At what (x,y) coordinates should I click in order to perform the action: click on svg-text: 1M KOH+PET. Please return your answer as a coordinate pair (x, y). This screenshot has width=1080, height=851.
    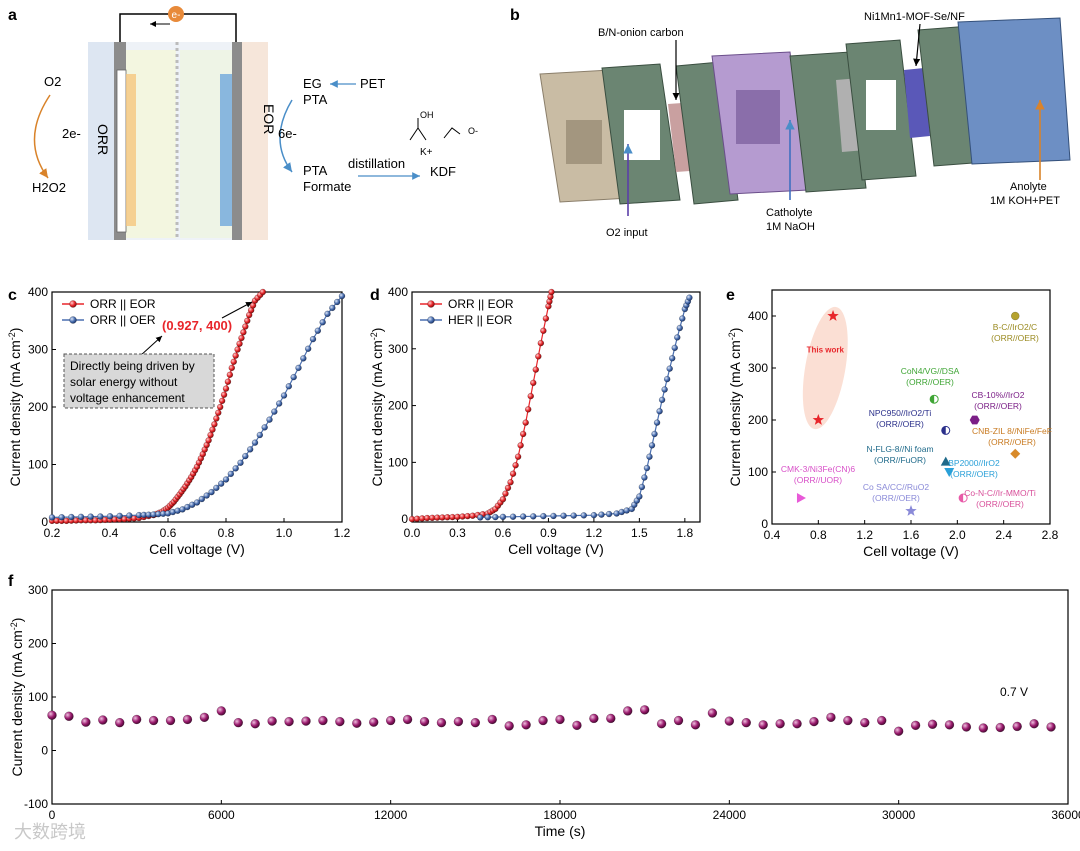
    Looking at the image, I should click on (1025, 201).